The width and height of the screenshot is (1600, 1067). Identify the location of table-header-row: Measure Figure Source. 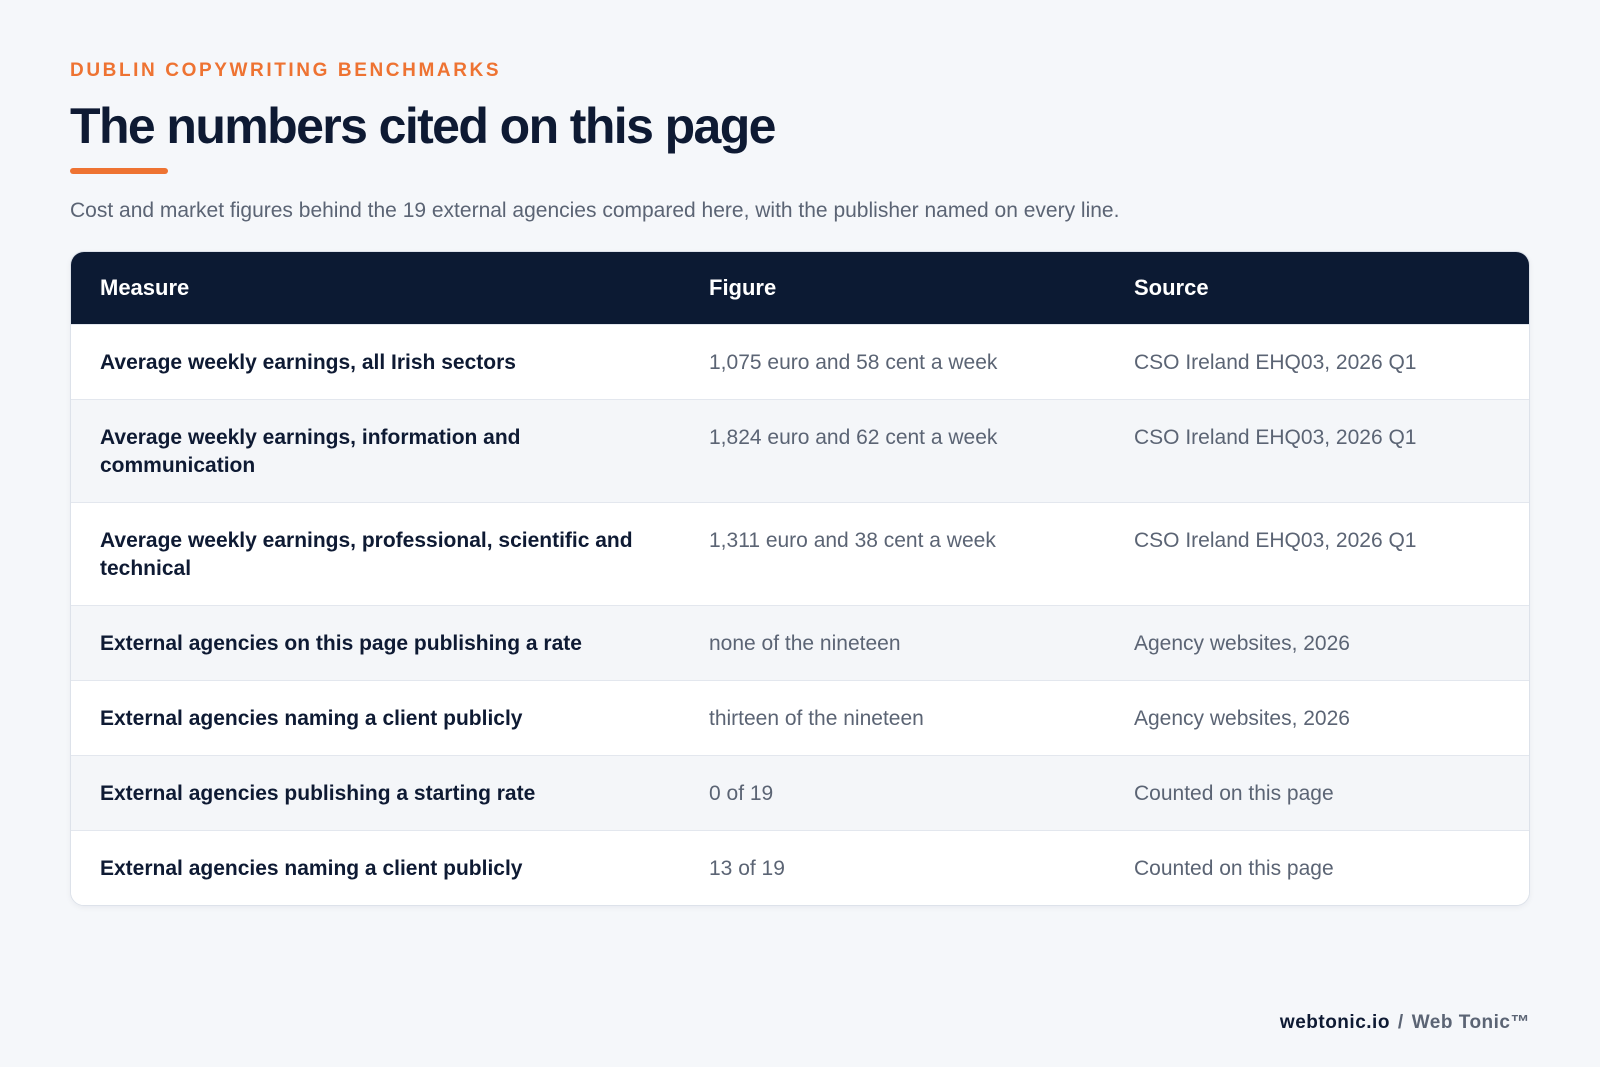
(800, 288).